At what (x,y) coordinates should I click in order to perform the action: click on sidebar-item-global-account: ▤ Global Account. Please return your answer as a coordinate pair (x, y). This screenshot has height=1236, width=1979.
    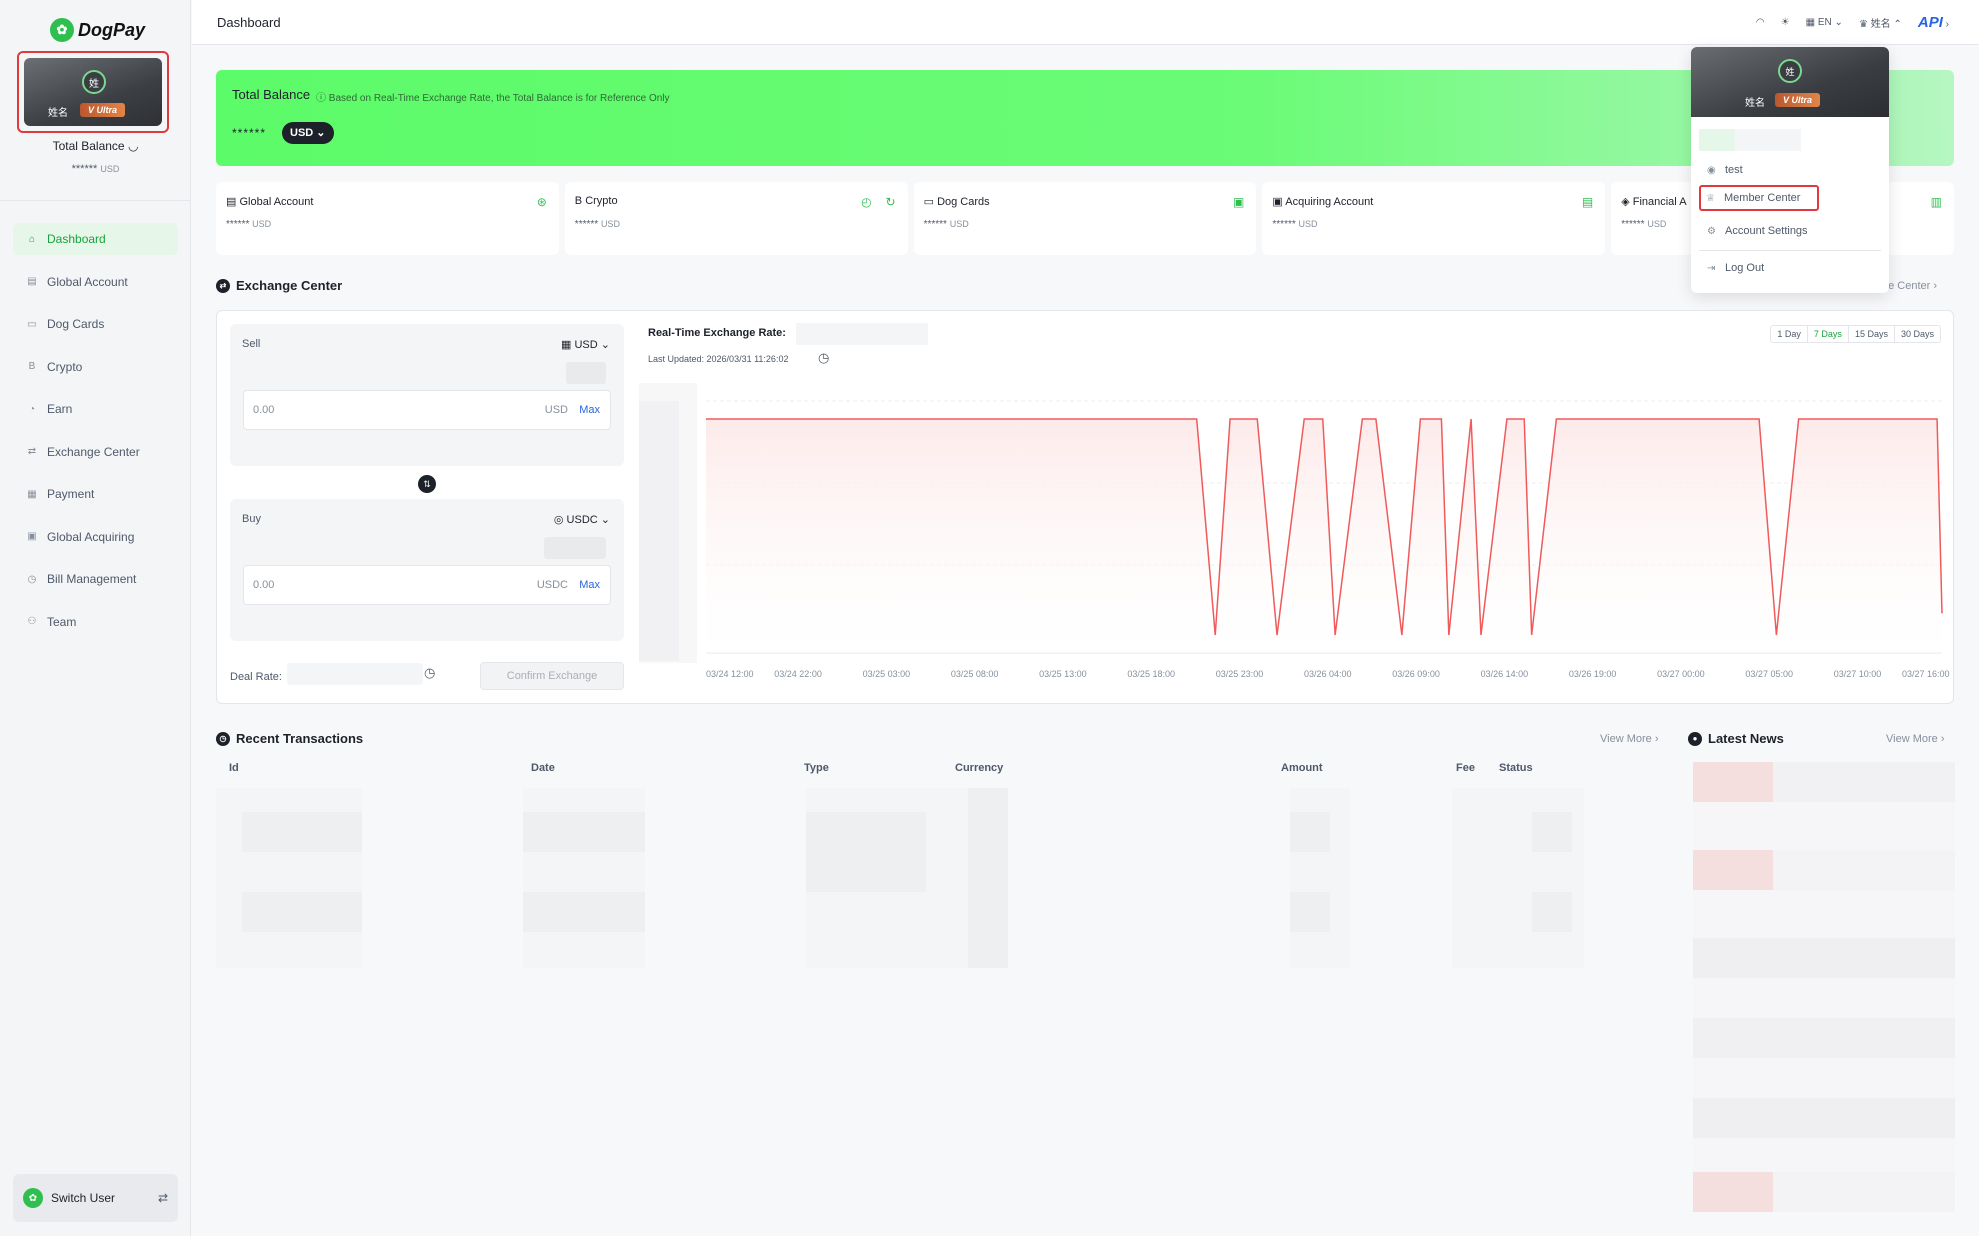
    Looking at the image, I should click on (77, 281).